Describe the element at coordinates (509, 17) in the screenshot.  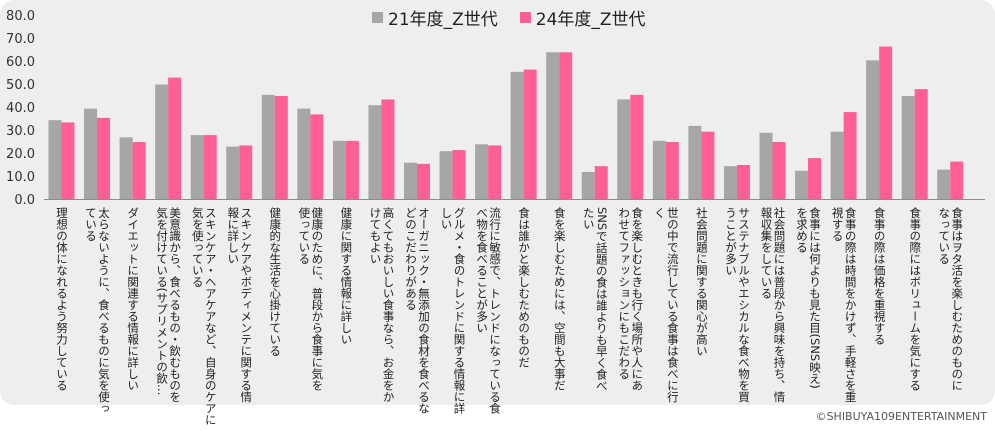
I see `legend: 21年度_Z世代 24年度_Z世代` at that location.